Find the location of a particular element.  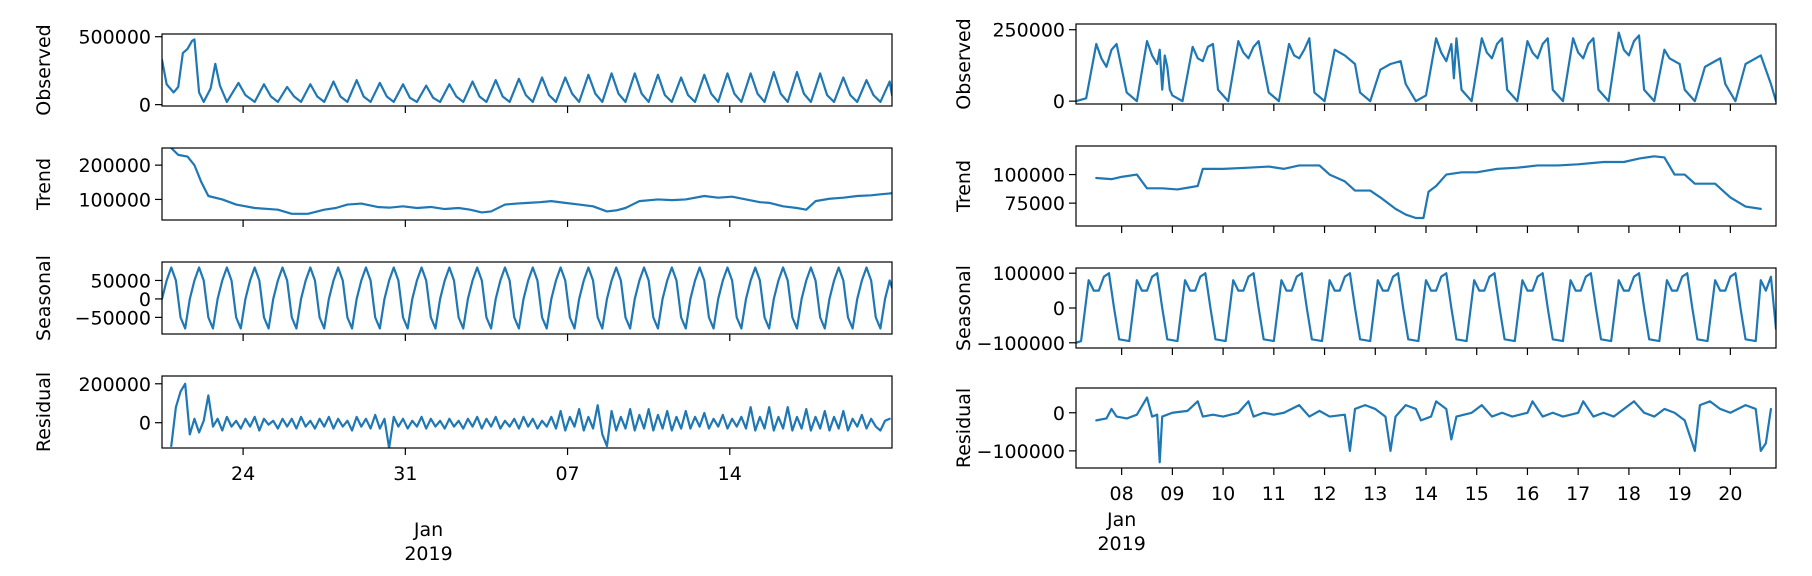

left-seasonal-ytick-label: 0 is located at coordinates (145, 300).